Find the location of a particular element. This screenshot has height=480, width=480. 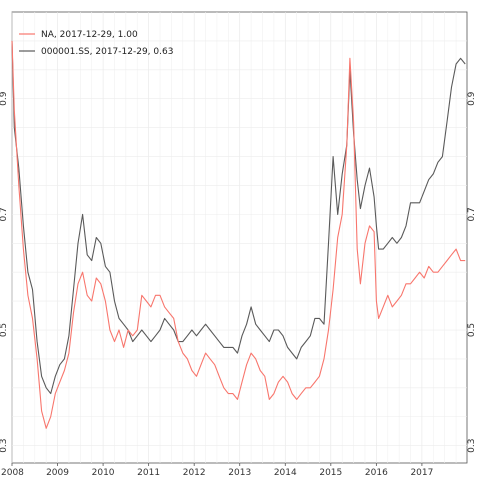

y-axis-left: 0.9 0.7 0.5 0.3 is located at coordinates (4, 272).